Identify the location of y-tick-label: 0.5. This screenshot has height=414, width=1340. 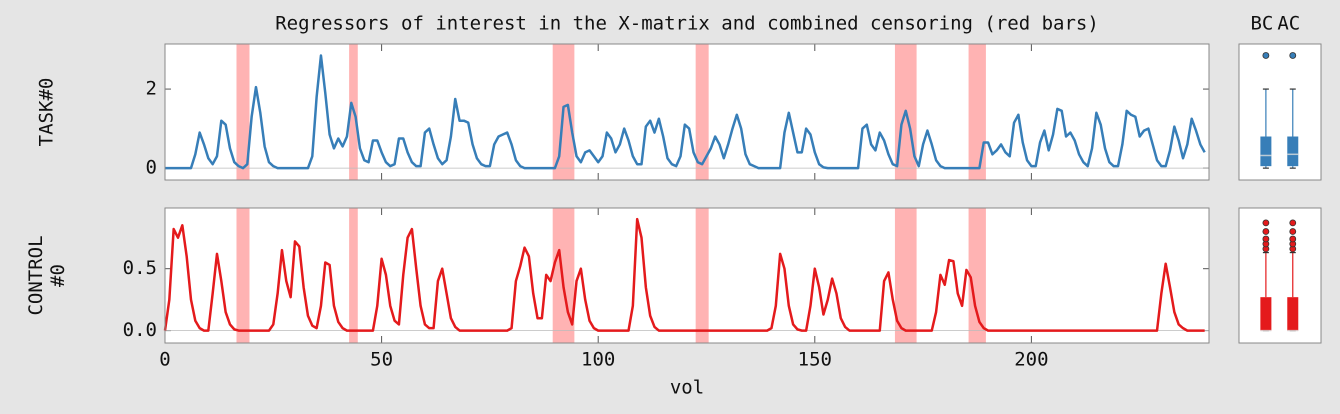
(140, 268).